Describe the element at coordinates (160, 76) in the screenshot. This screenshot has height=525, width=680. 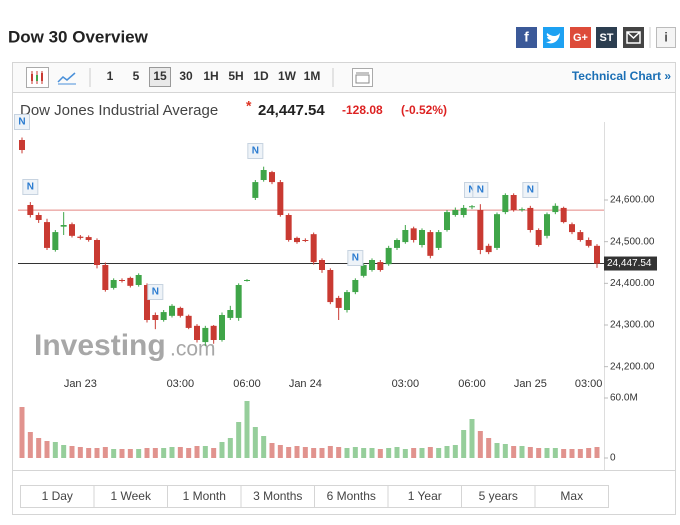
I see `interval-button: 15` at that location.